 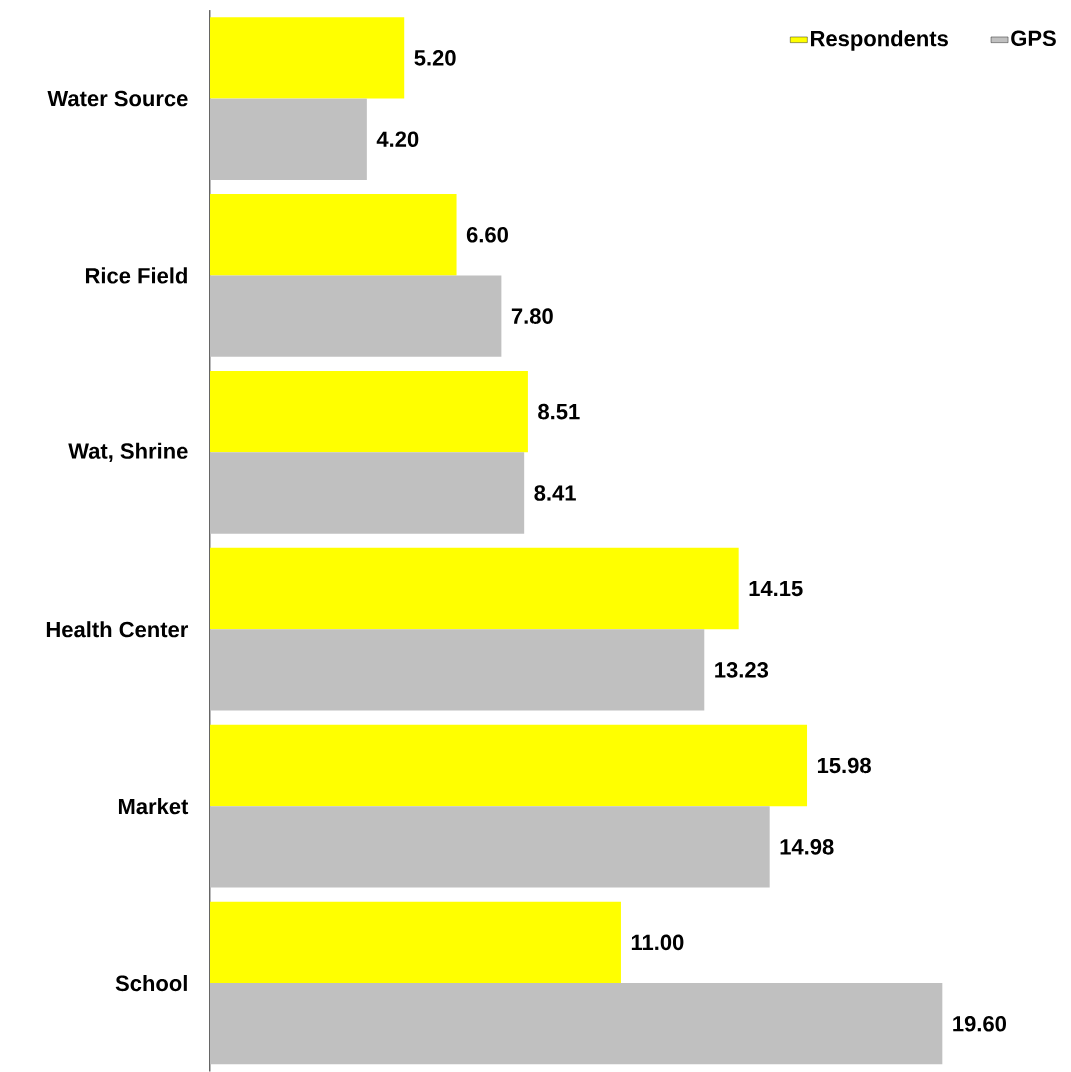 What do you see at coordinates (980, 1023) in the screenshot?
I see `data-label: 19.60` at bounding box center [980, 1023].